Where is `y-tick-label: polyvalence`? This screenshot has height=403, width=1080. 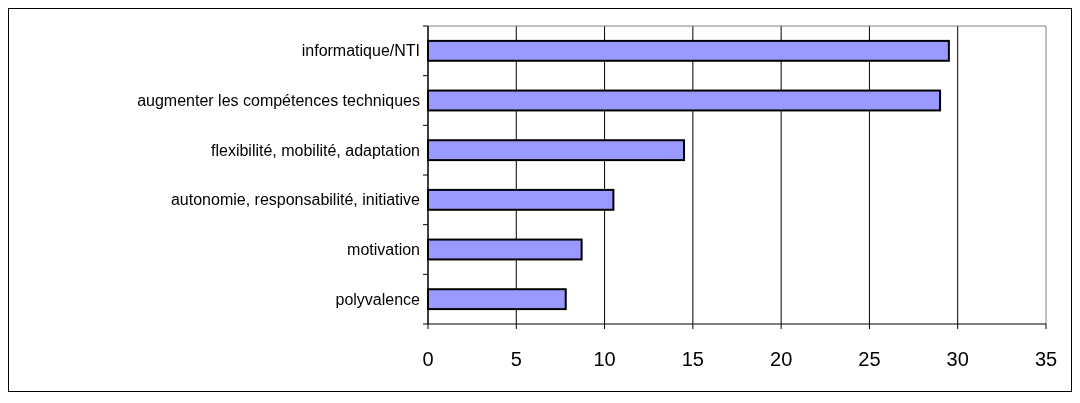 y-tick-label: polyvalence is located at coordinates (378, 299).